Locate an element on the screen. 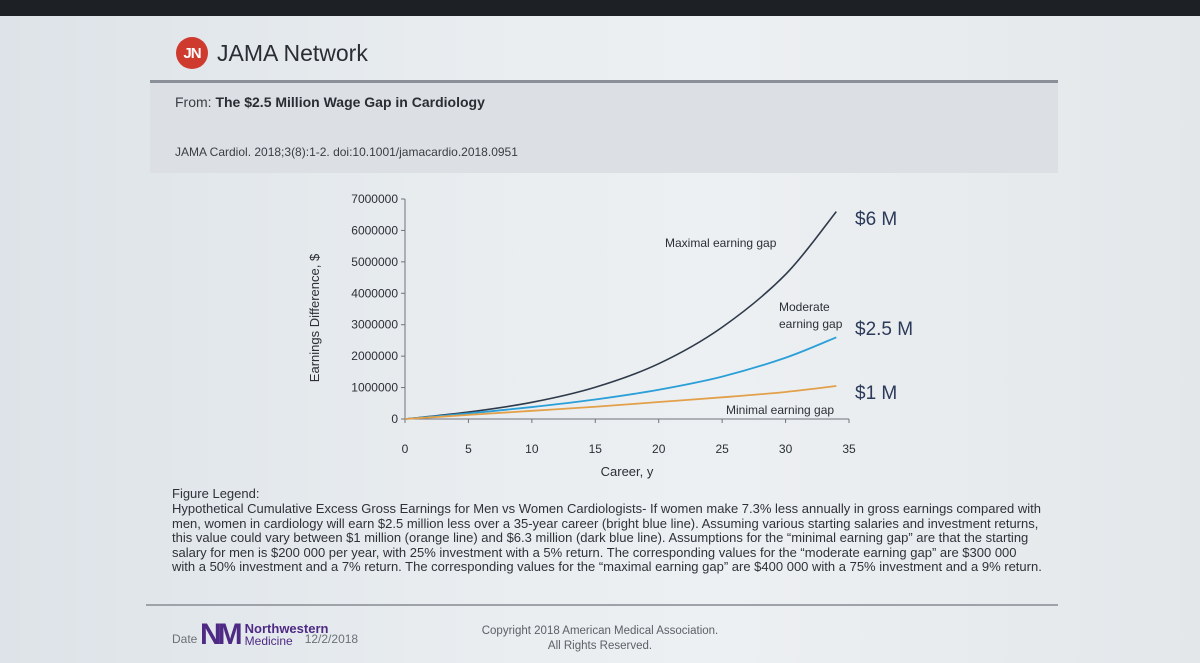 This screenshot has width=1200, height=663. x-tick-label: 20 is located at coordinates (659, 449).